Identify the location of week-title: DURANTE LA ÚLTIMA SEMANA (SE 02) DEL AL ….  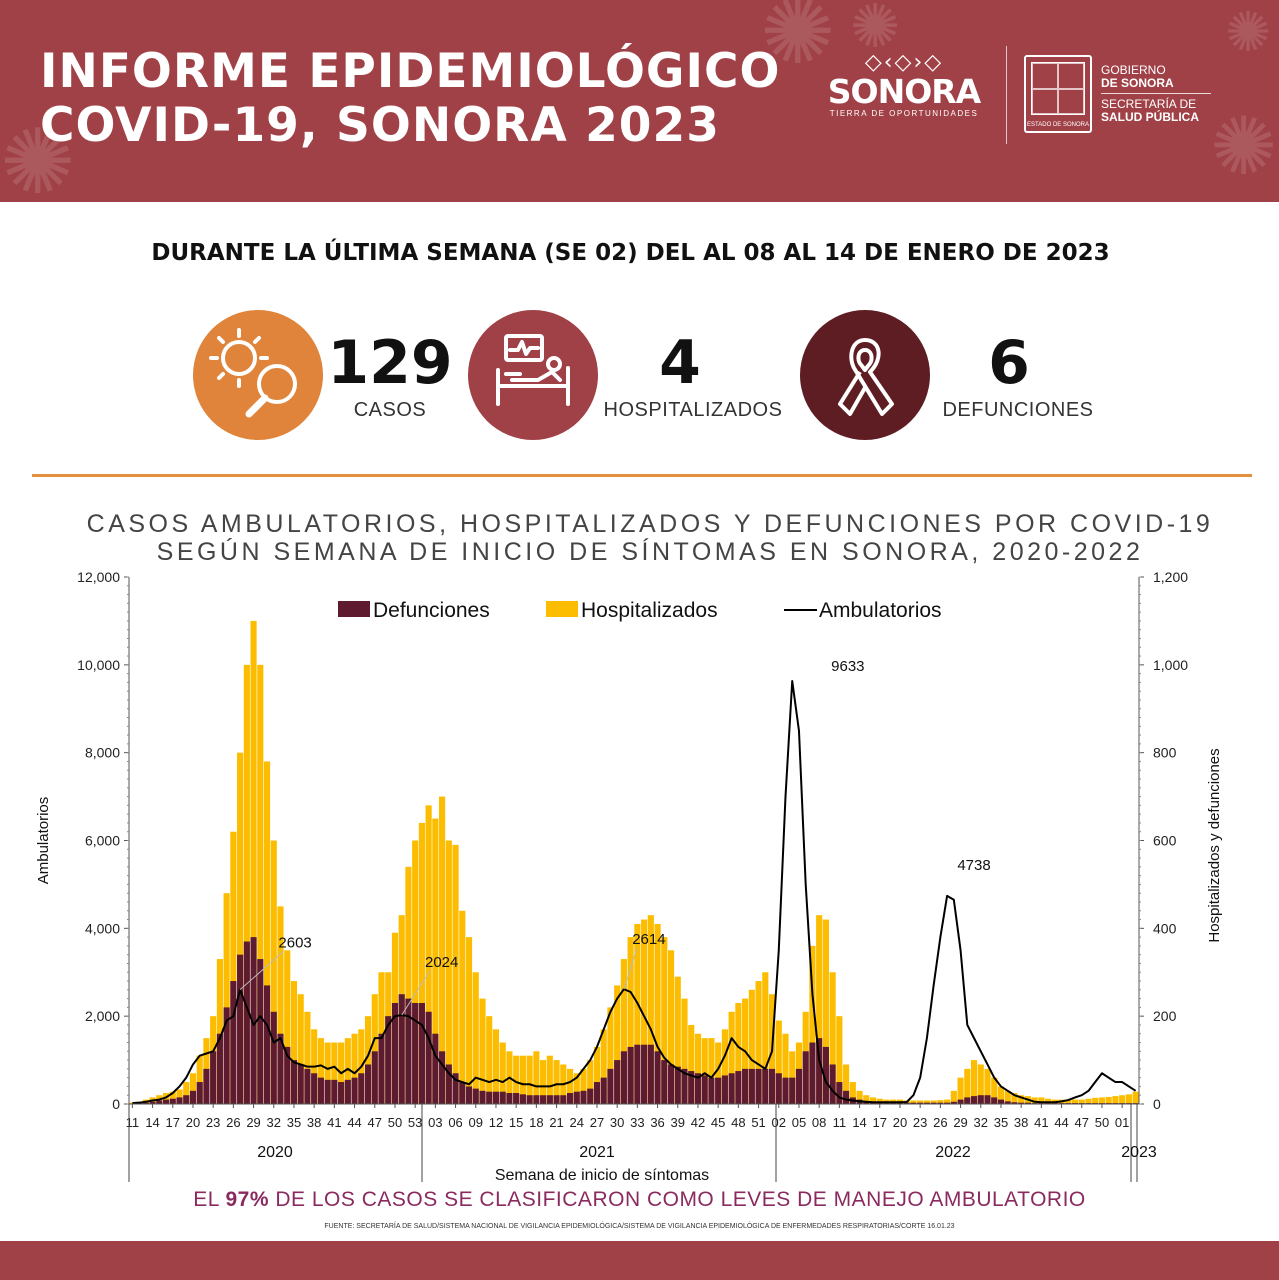
(630, 253).